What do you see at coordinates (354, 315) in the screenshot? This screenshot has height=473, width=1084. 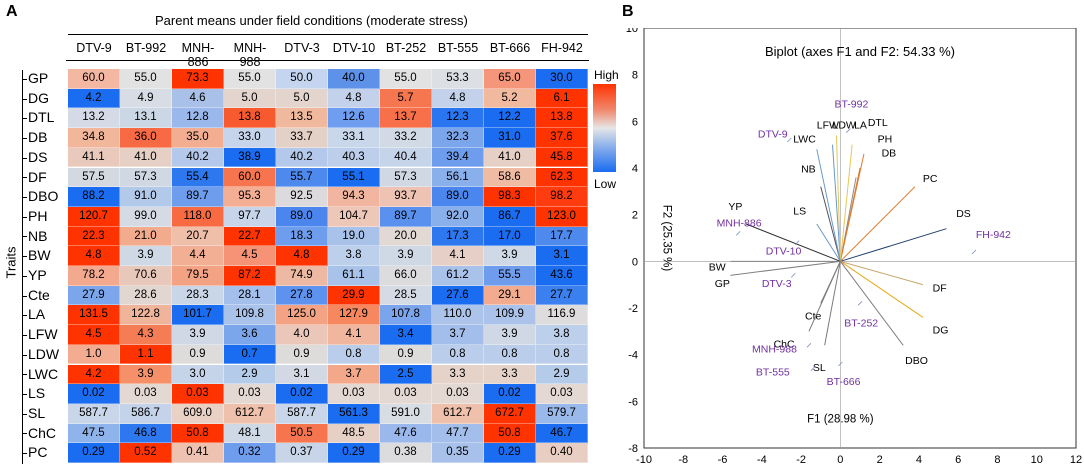 I see `heatmap-cell: 127.9` at bounding box center [354, 315].